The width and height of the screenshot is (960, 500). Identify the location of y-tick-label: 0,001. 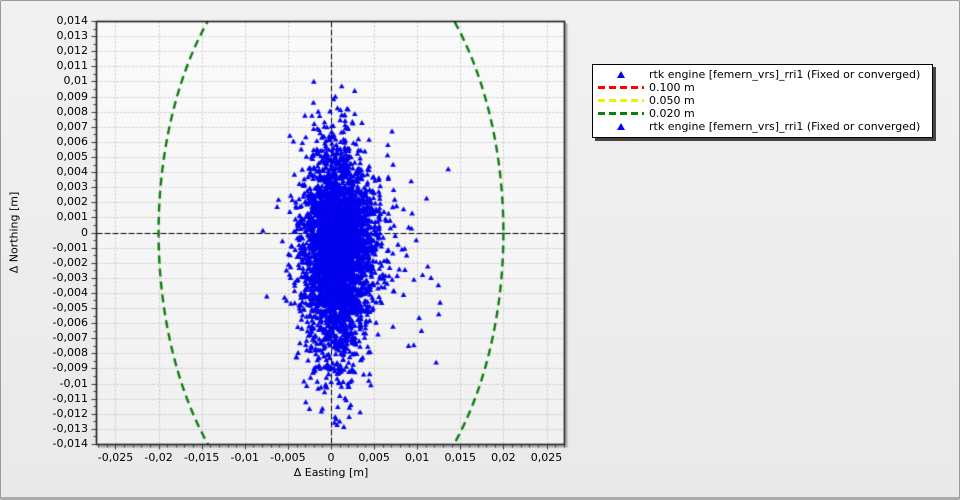
(72, 217).